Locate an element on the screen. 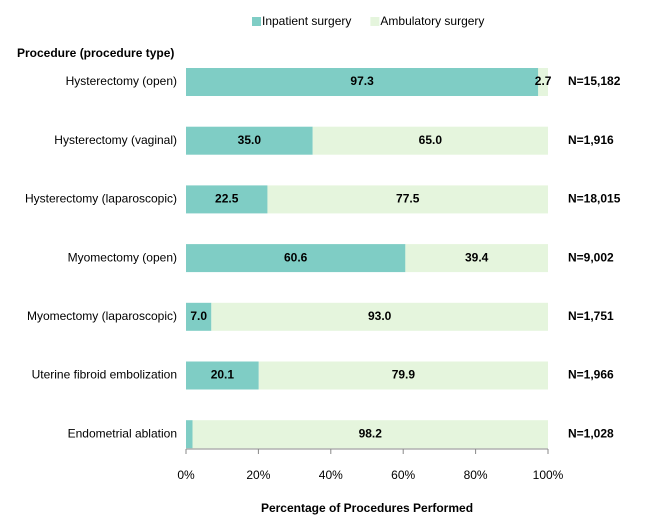 The height and width of the screenshot is (525, 647). legend-label: Ambulatory surgery is located at coordinates (432, 21).